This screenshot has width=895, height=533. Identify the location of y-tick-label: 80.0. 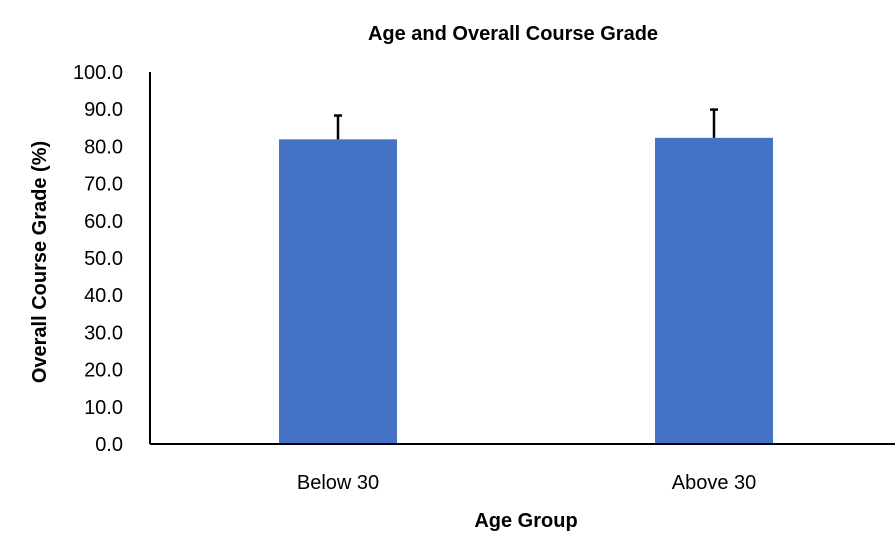
(103, 147).